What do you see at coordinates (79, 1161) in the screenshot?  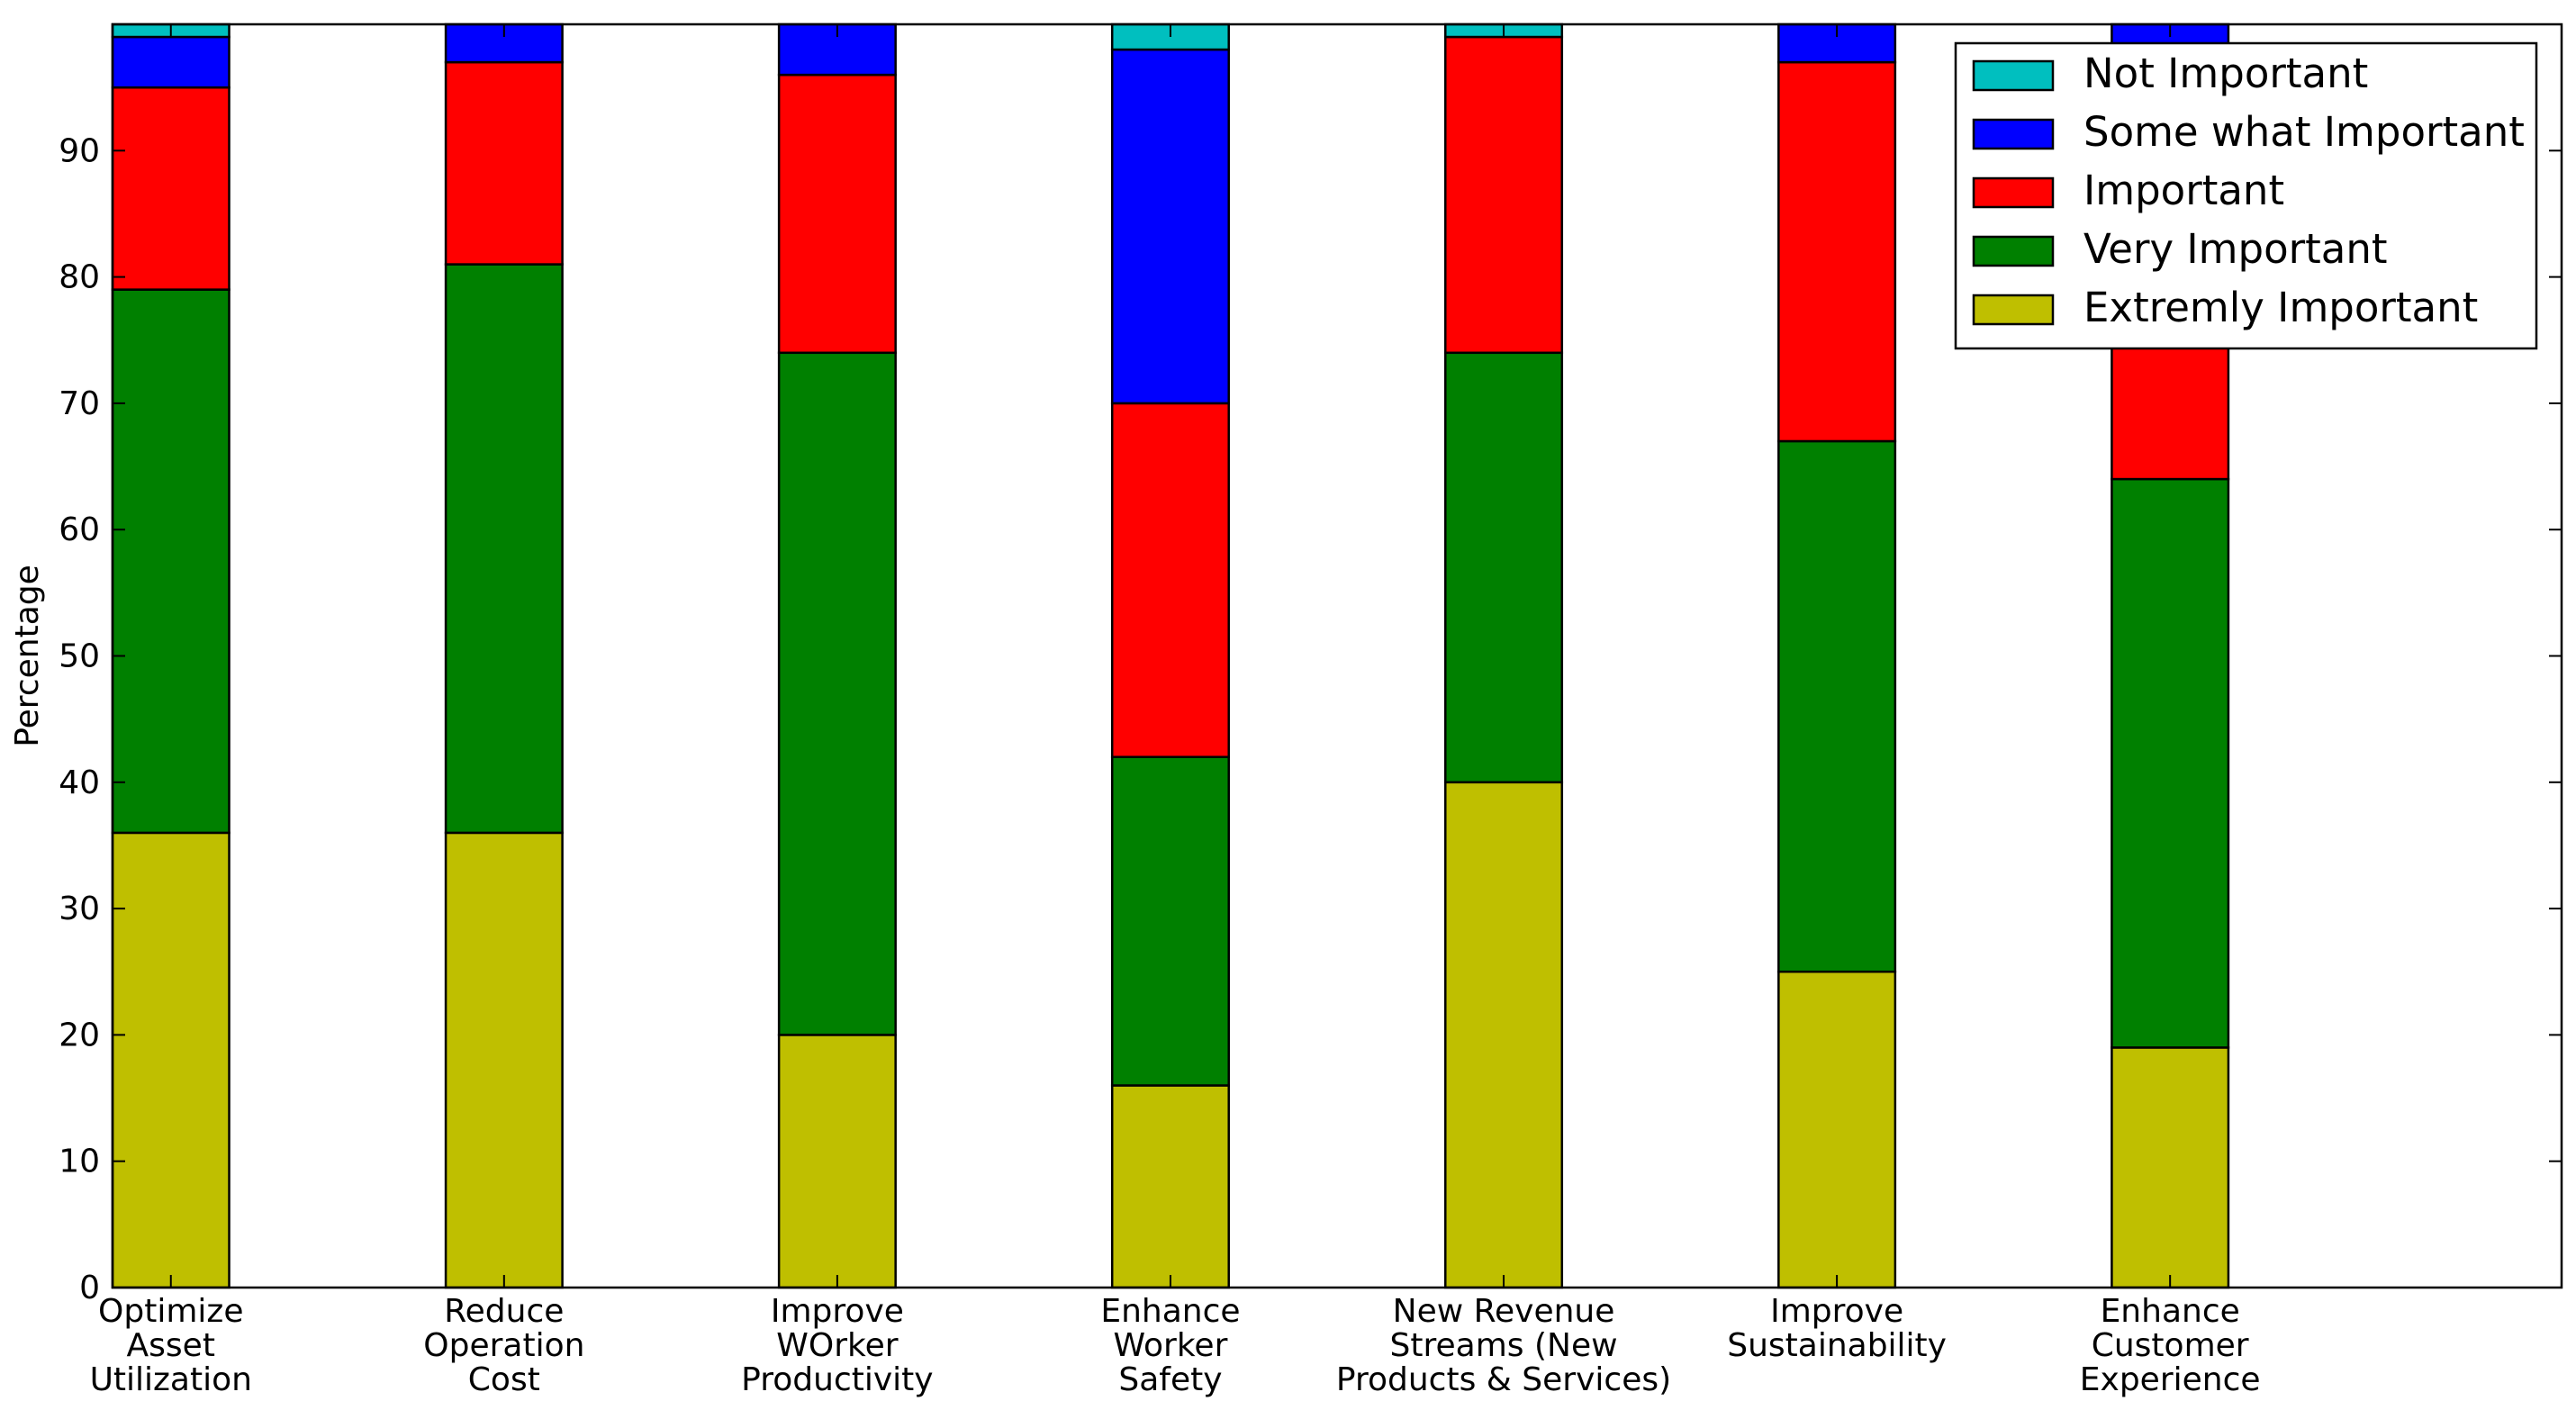 I see `y-tick-label: 10` at bounding box center [79, 1161].